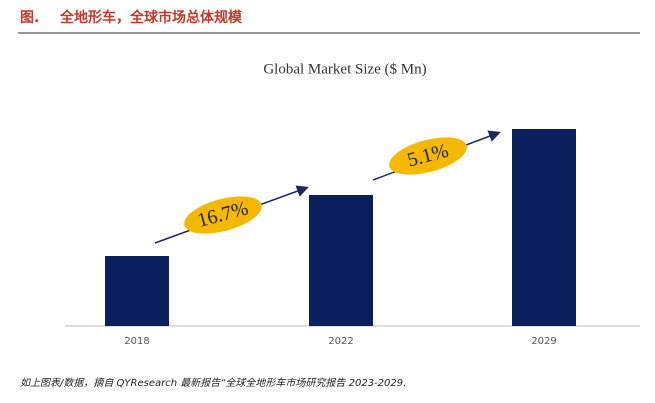  I want to click on figure-label: 图., so click(29, 18).